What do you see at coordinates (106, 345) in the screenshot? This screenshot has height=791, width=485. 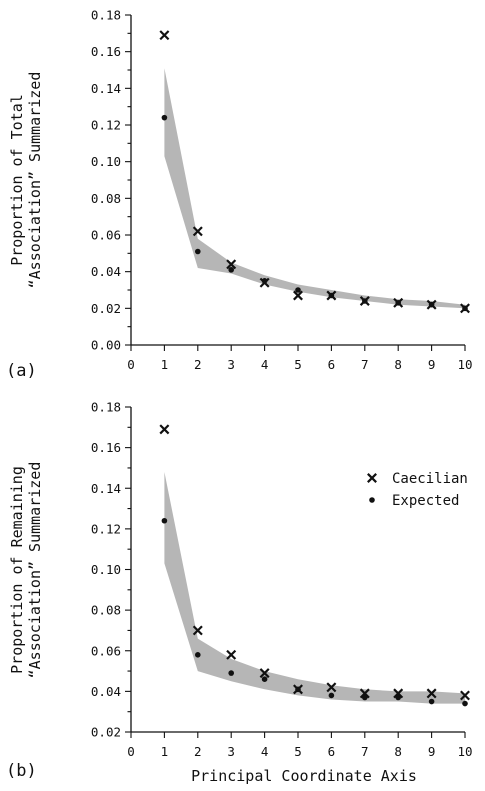 I see `y-tick-label: 0.00` at bounding box center [106, 345].